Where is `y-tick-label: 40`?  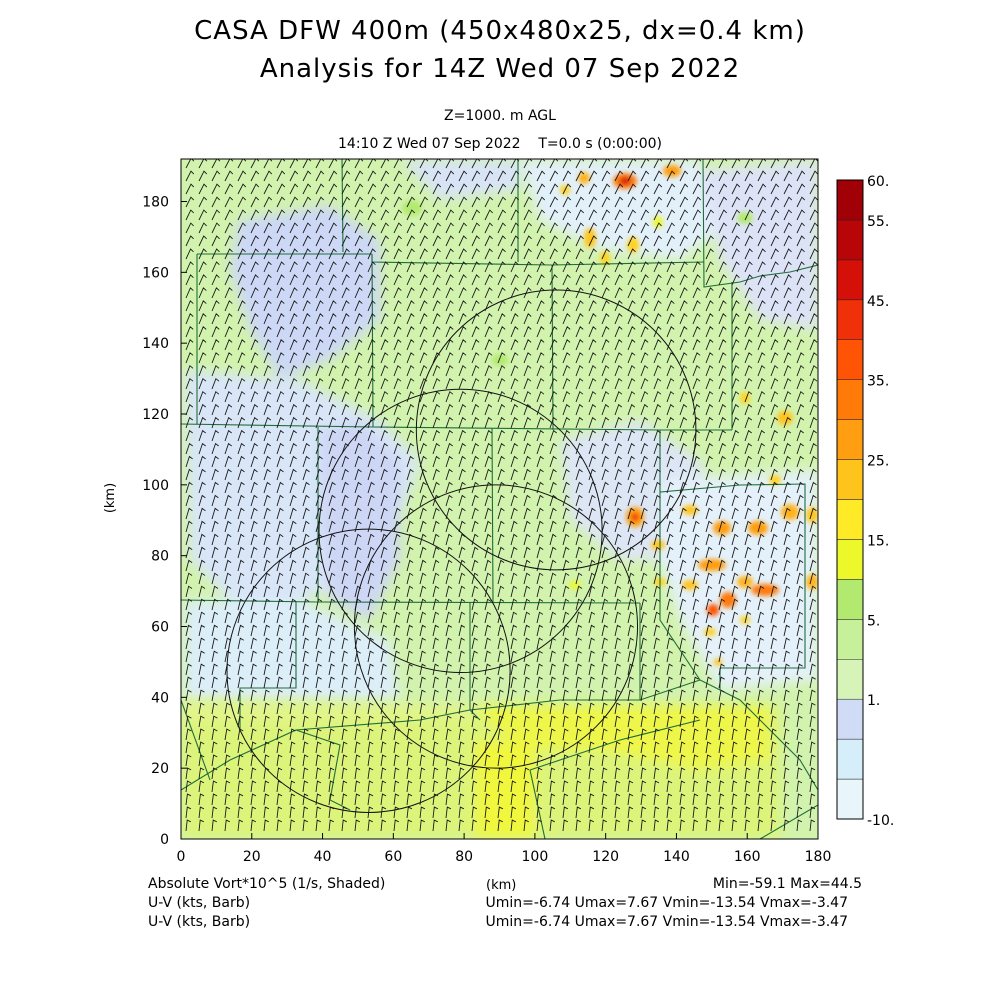
y-tick-label: 40 is located at coordinates (160, 698).